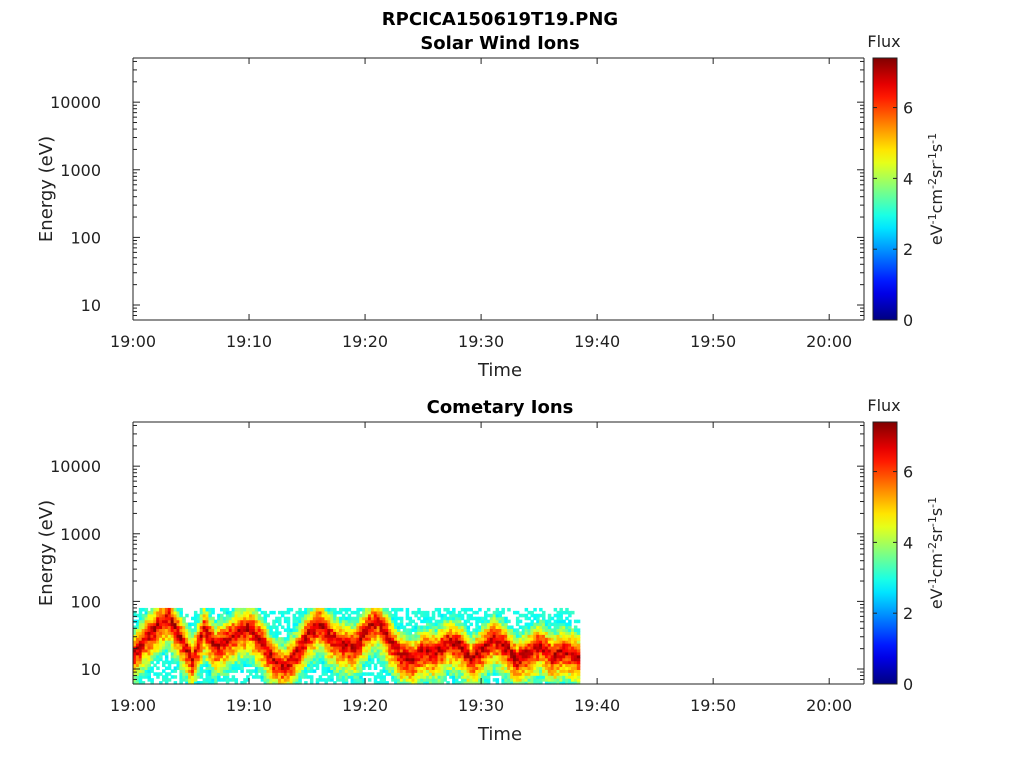 Image resolution: width=1024 pixels, height=768 pixels. I want to click on y-tick-label: 100, so click(85, 237).